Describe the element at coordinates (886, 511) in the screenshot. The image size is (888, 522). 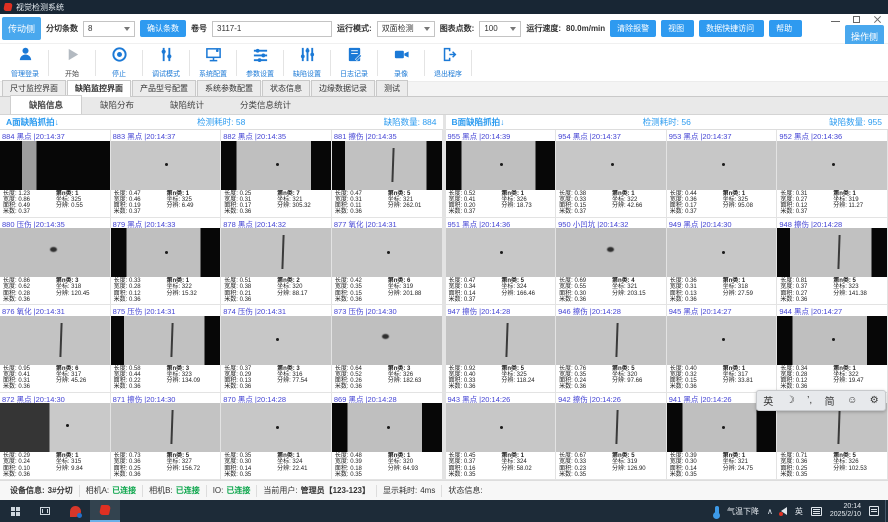
I see `show-desktop-button` at that location.